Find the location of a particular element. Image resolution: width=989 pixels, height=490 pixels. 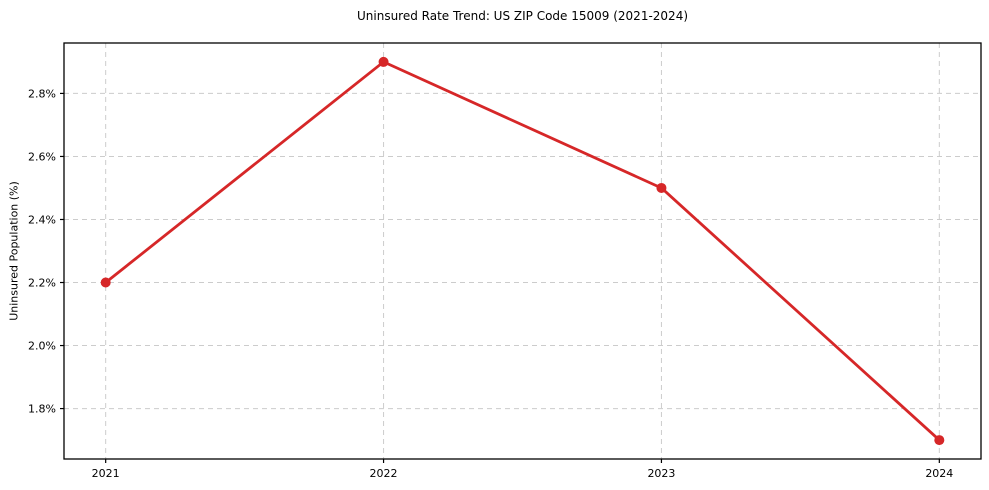

x-tick-label: 2024 is located at coordinates (939, 473).